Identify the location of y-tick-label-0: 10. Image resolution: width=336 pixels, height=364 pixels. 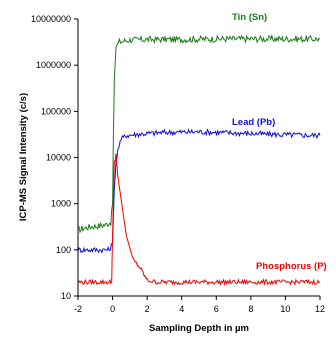
(66, 296).